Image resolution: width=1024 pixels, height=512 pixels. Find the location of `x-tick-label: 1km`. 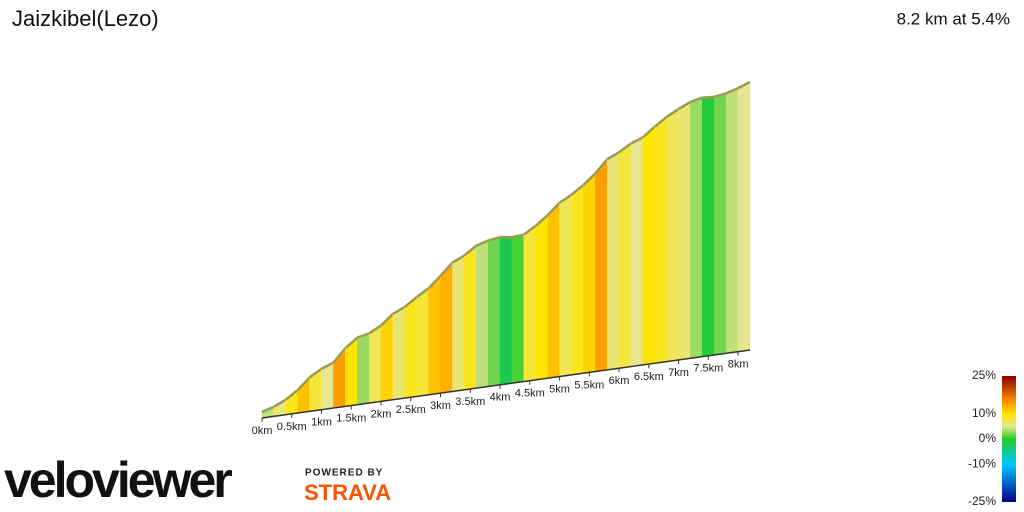

x-tick-label: 1km is located at coordinates (321, 423).